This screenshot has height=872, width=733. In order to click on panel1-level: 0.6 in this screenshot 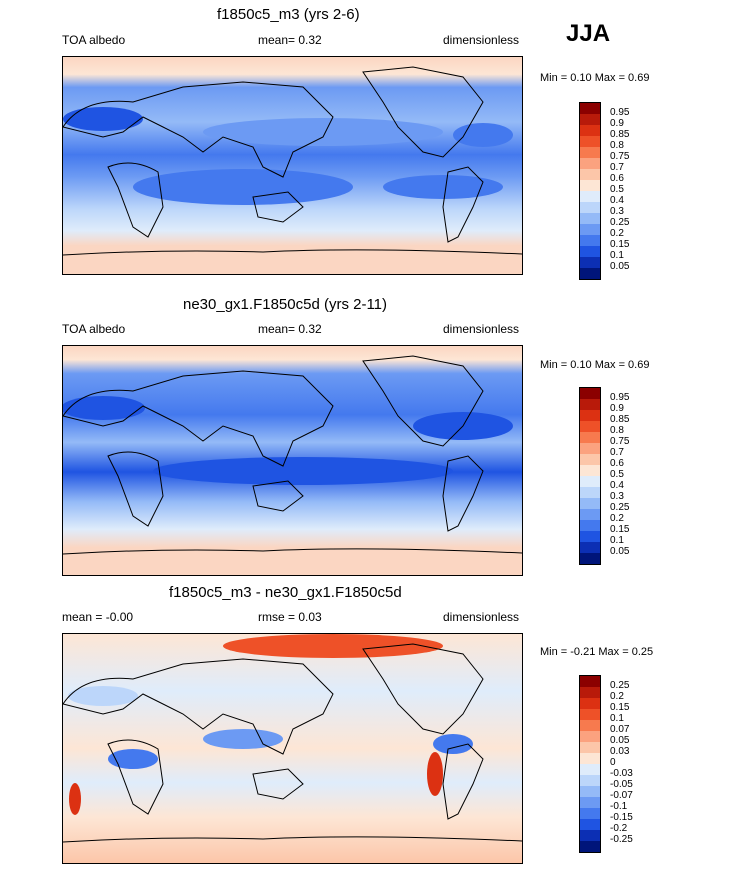, I will do `click(617, 178)`.